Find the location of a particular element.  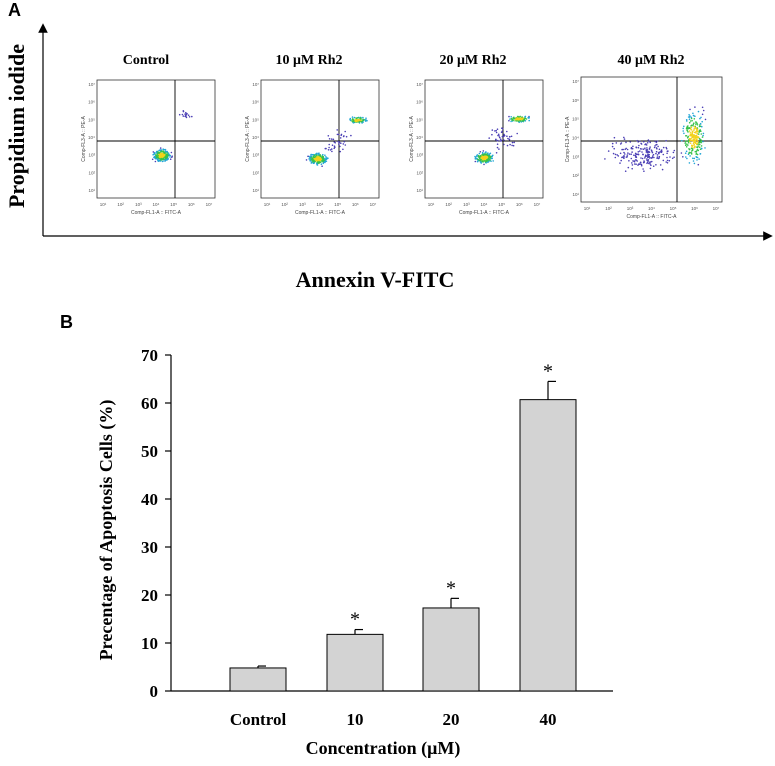

chart-xlabel: Concentration (μM) is located at coordinates (383, 748).